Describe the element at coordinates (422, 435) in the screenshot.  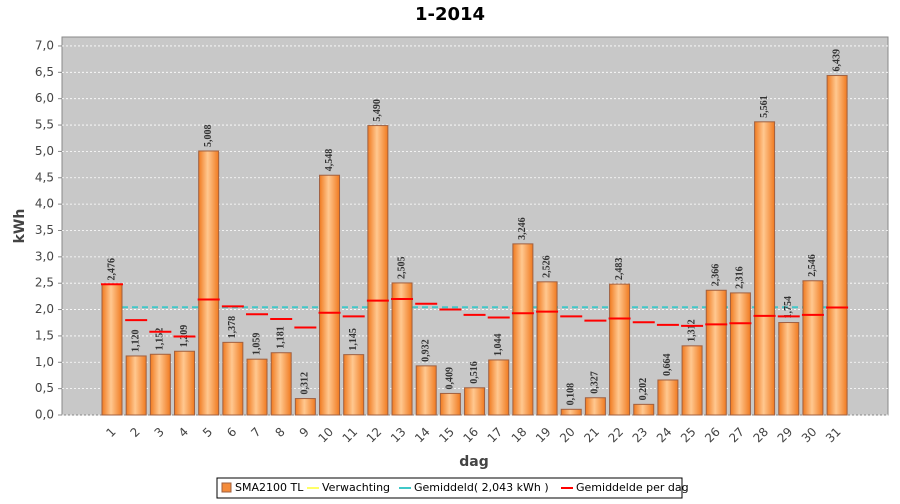
I see `x-tick-label: 14` at that location.